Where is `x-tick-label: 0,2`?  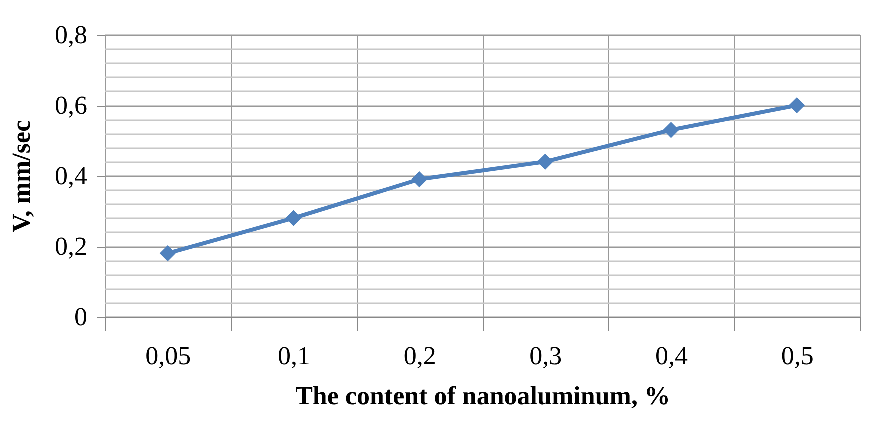
x-tick-label: 0,2 is located at coordinates (420, 356).